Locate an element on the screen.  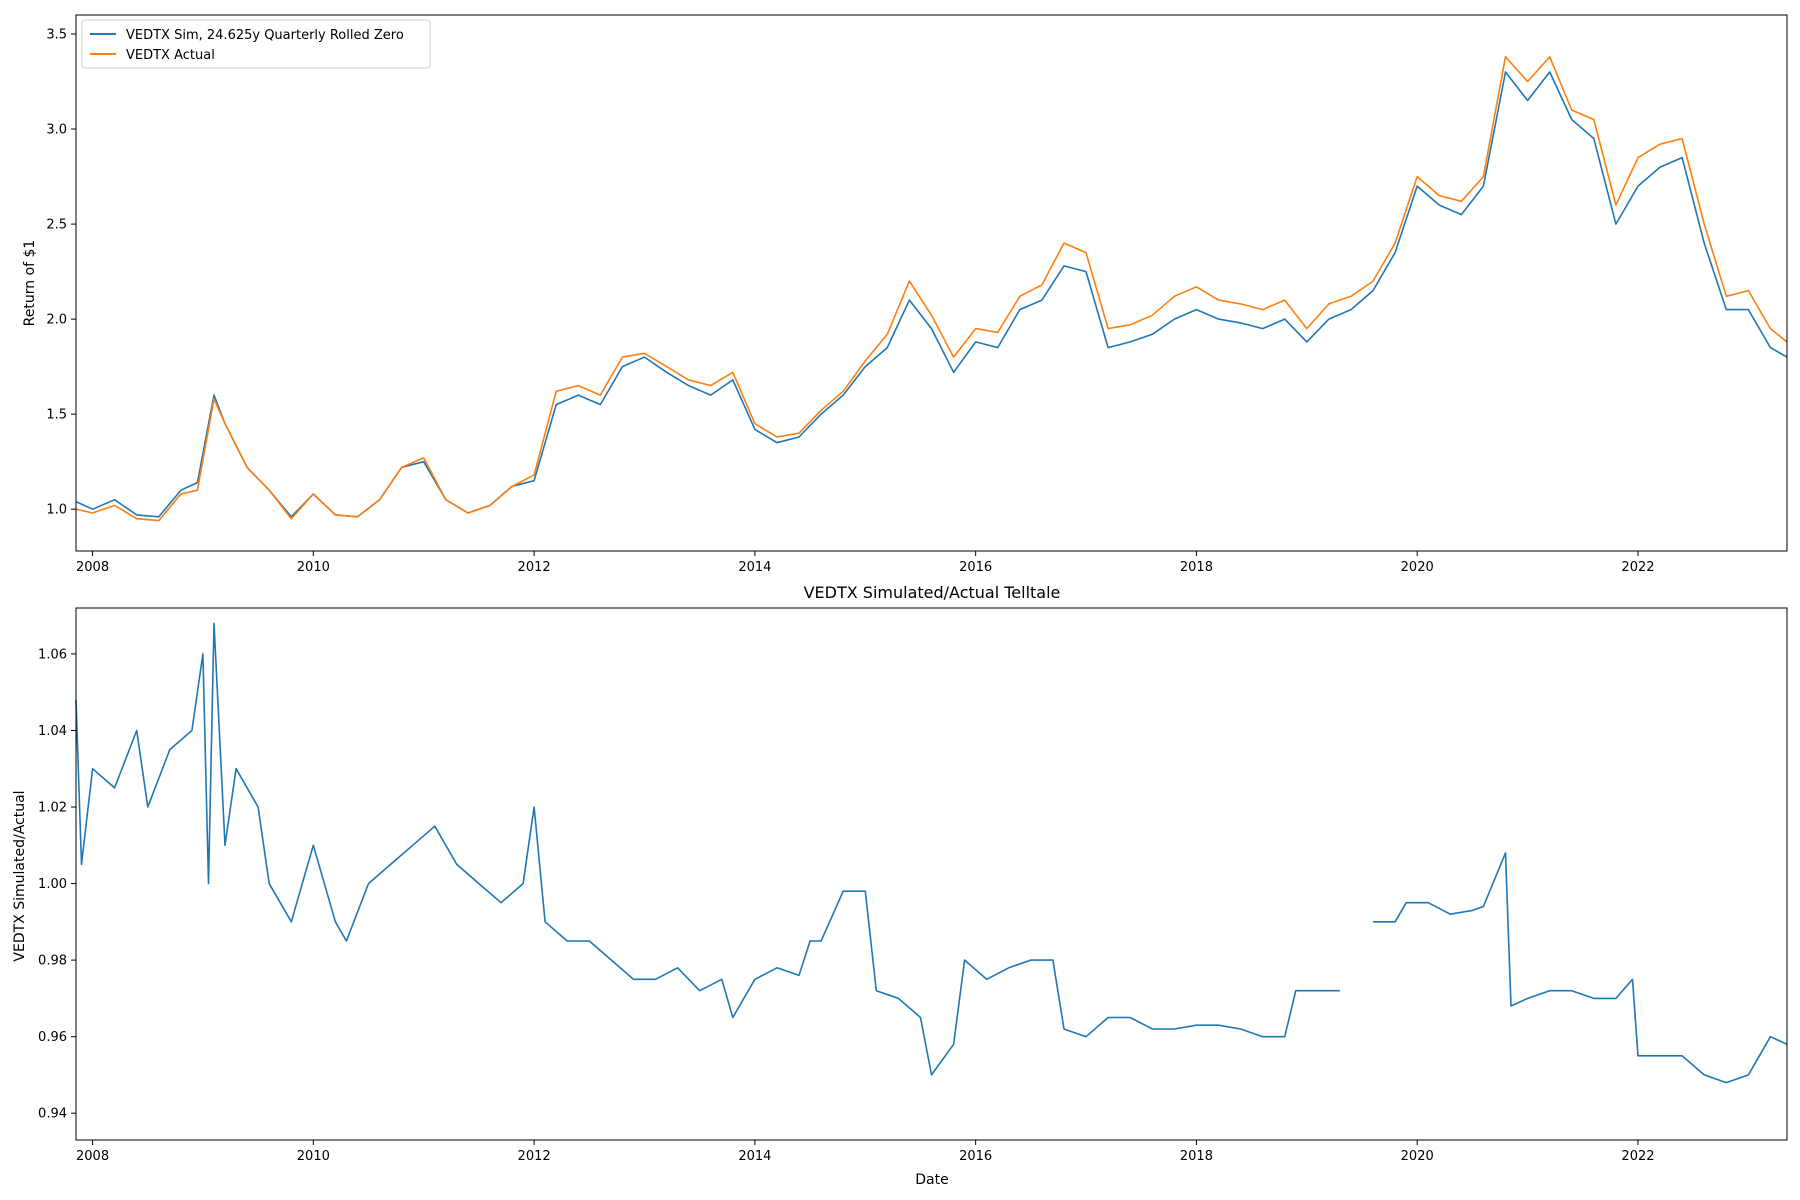
y-tick-label-0-5: 3.5 is located at coordinates (56, 35).